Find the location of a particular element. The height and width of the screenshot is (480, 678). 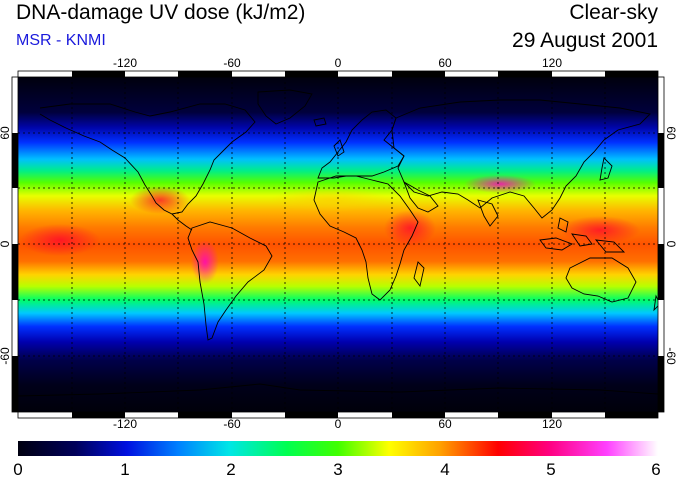

source-label: MSR - KNMI is located at coordinates (61, 40).